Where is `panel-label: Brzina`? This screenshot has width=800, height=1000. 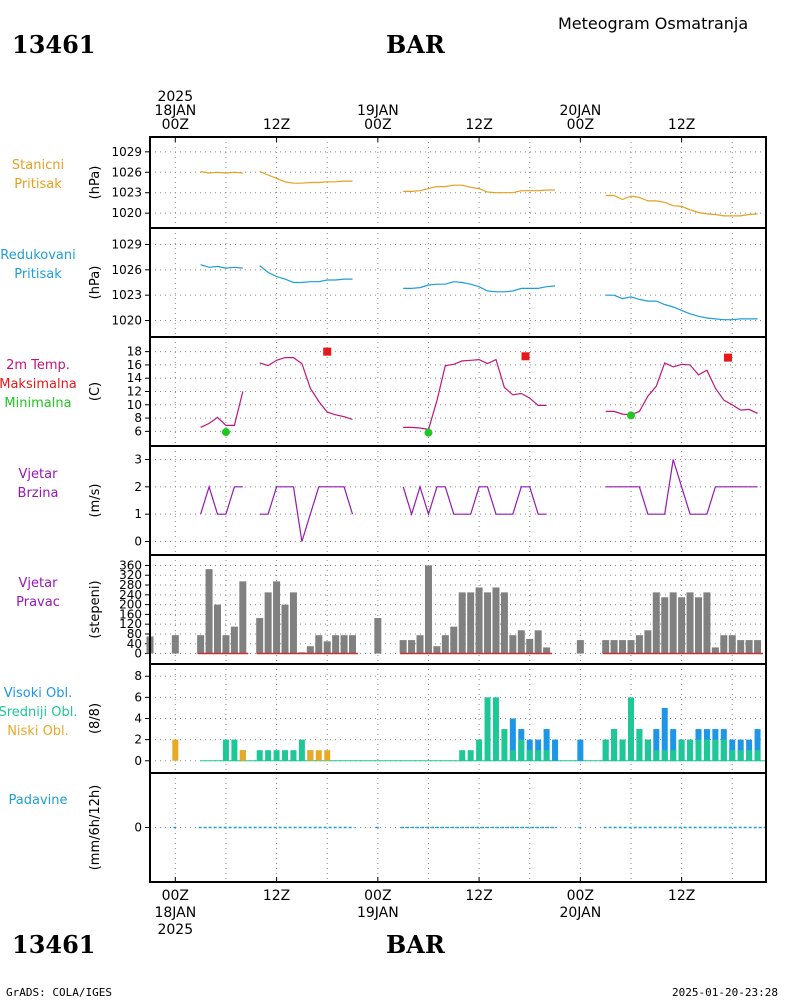 panel-label: Brzina is located at coordinates (38, 493).